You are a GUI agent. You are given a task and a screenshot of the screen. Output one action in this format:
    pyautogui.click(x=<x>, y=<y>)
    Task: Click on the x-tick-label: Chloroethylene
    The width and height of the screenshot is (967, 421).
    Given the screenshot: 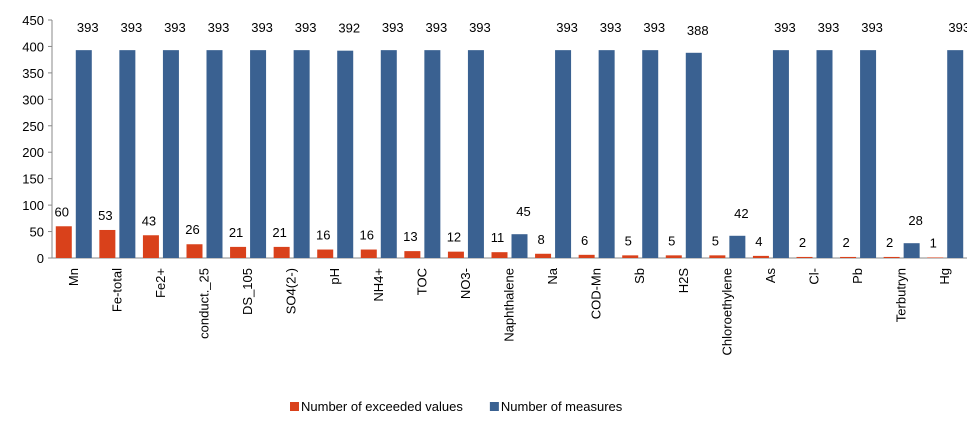 What is the action you would take?
    pyautogui.click(x=726, y=311)
    